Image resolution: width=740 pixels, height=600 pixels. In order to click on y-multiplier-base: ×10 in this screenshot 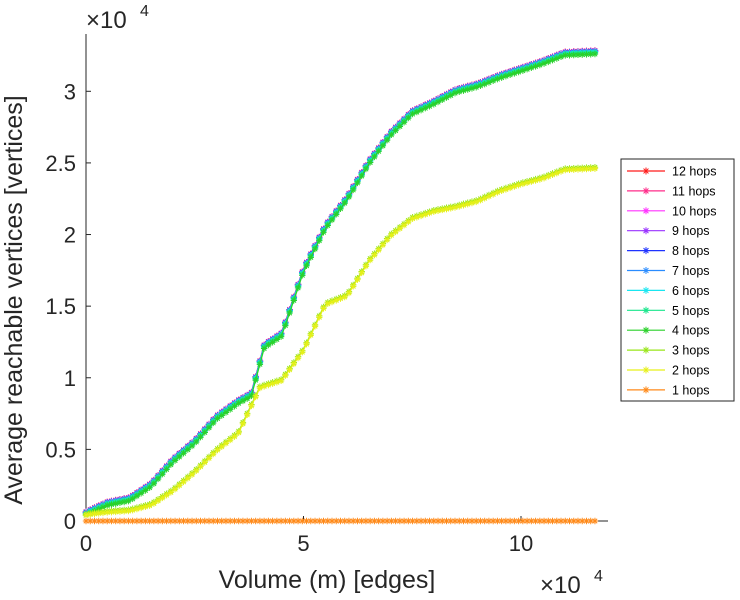, I will do `click(106, 20)`.